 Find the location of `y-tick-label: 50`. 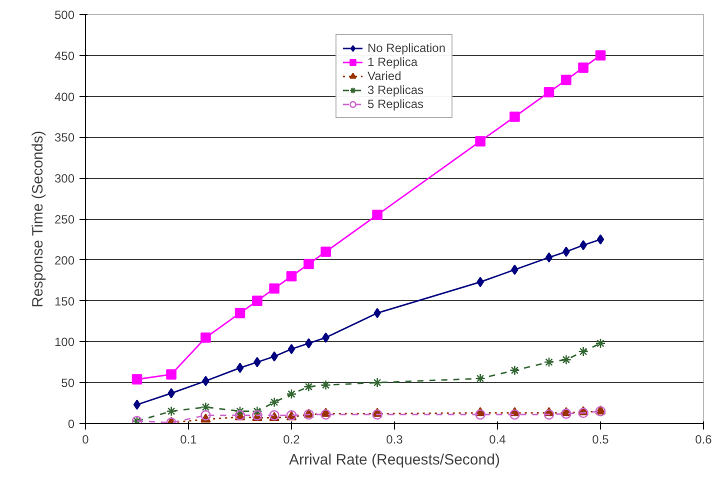

y-tick-label: 50 is located at coordinates (68, 383).